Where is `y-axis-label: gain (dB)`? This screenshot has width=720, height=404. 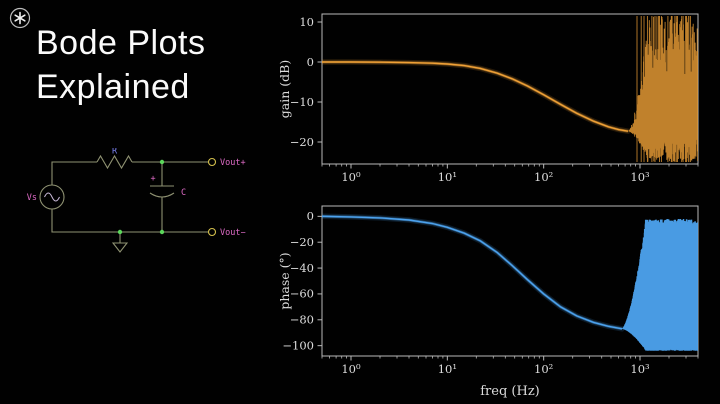 y-axis-label: gain (dB) is located at coordinates (284, 89).